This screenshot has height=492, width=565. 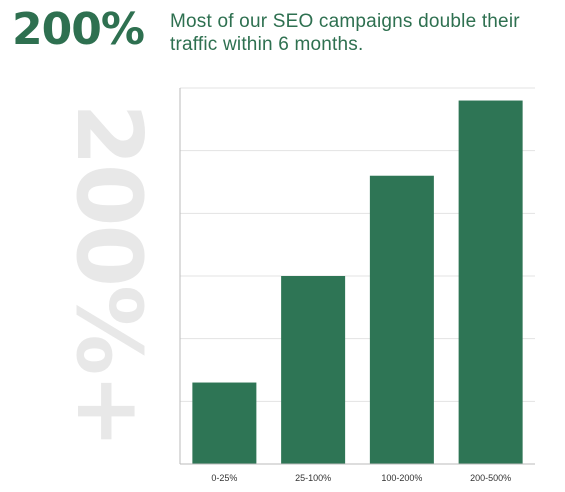 What do you see at coordinates (313, 478) in the screenshot?
I see `x-tick-label: 25-100%` at bounding box center [313, 478].